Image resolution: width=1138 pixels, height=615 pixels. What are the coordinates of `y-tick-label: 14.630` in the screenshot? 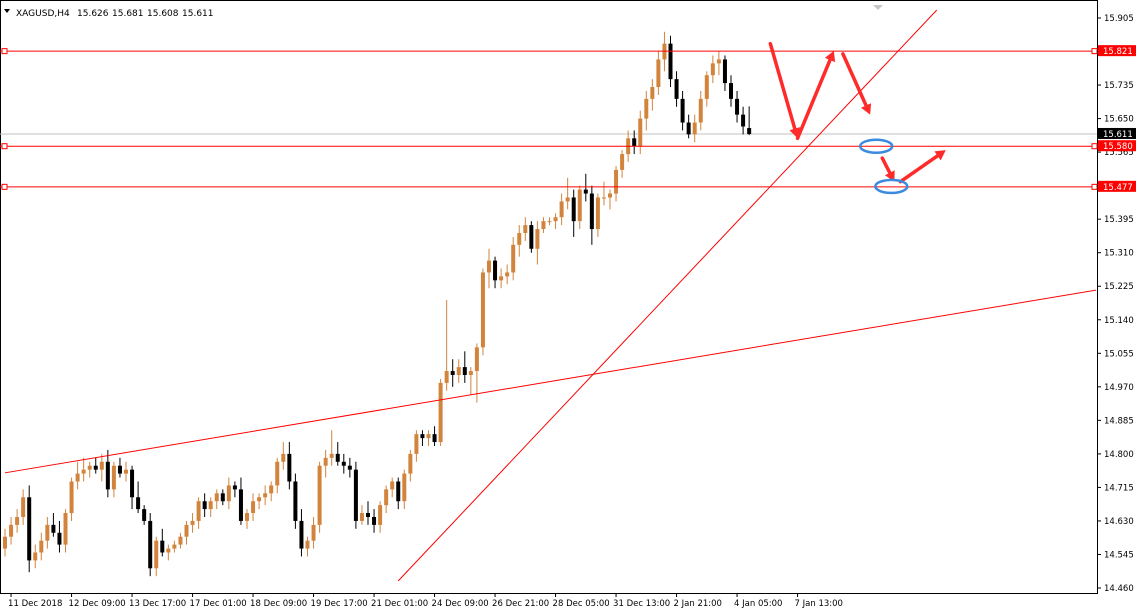 It's located at (1119, 522).